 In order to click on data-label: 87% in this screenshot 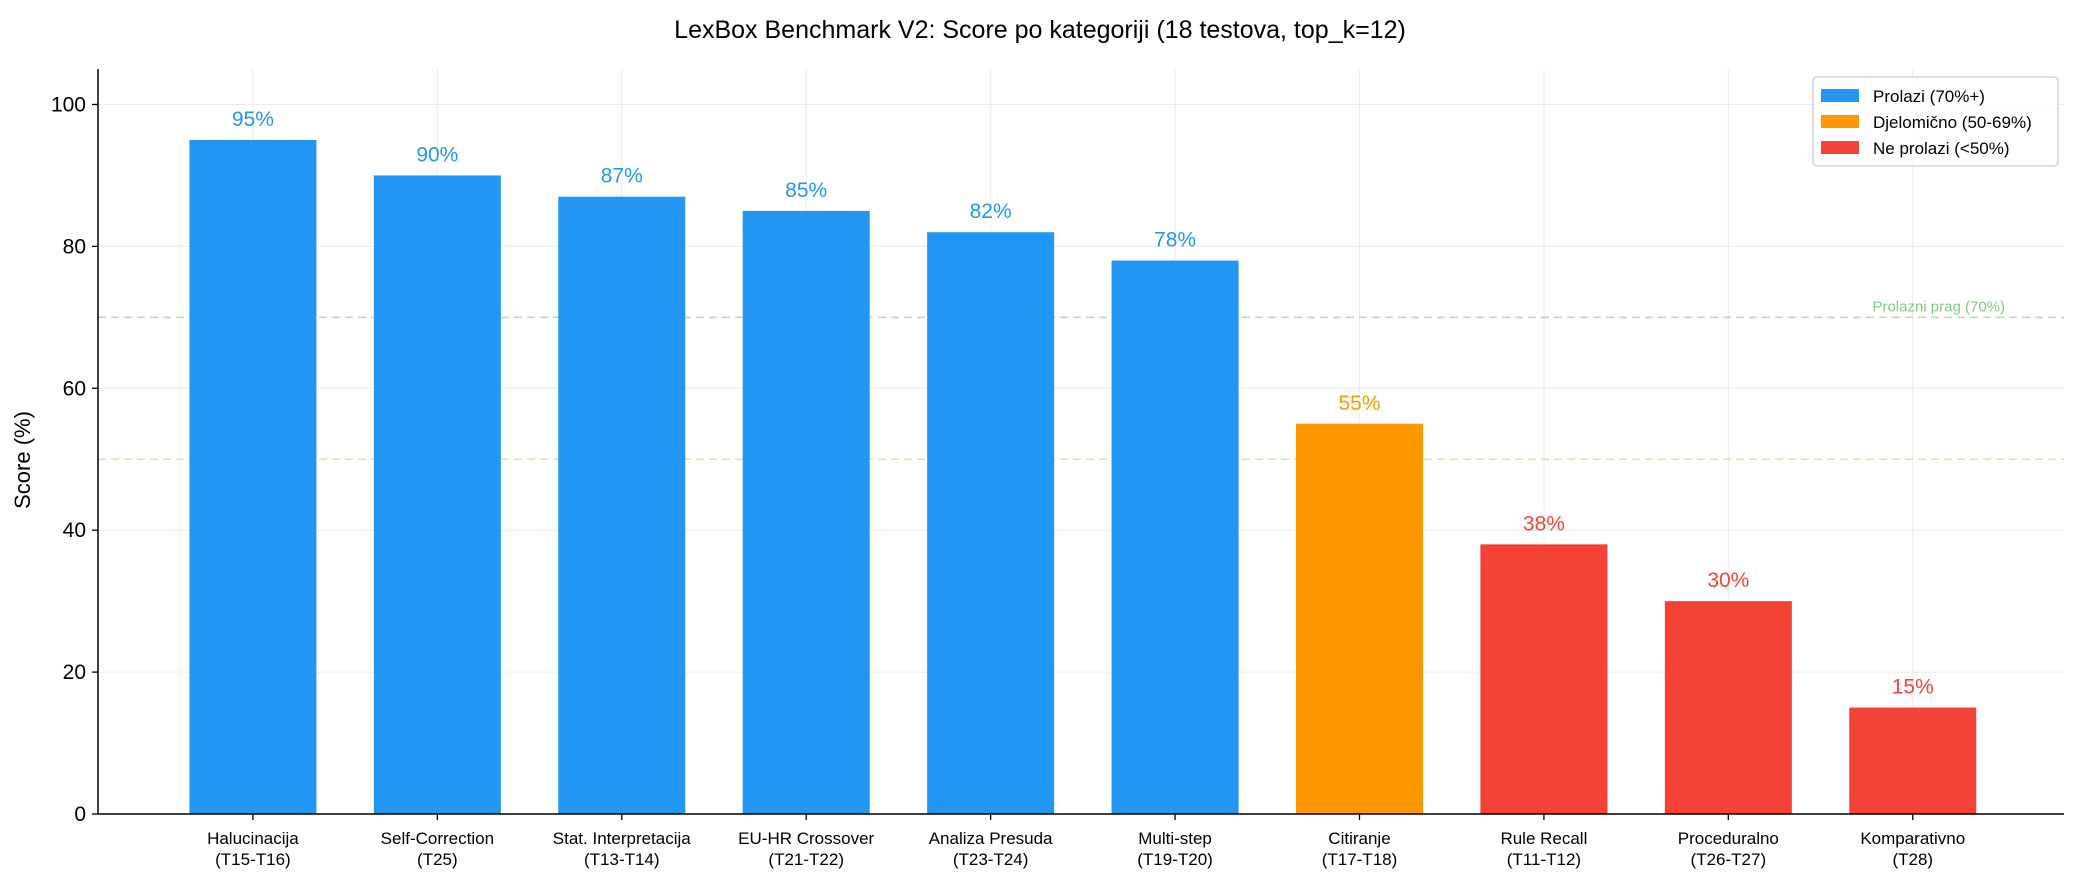, I will do `click(622, 176)`.